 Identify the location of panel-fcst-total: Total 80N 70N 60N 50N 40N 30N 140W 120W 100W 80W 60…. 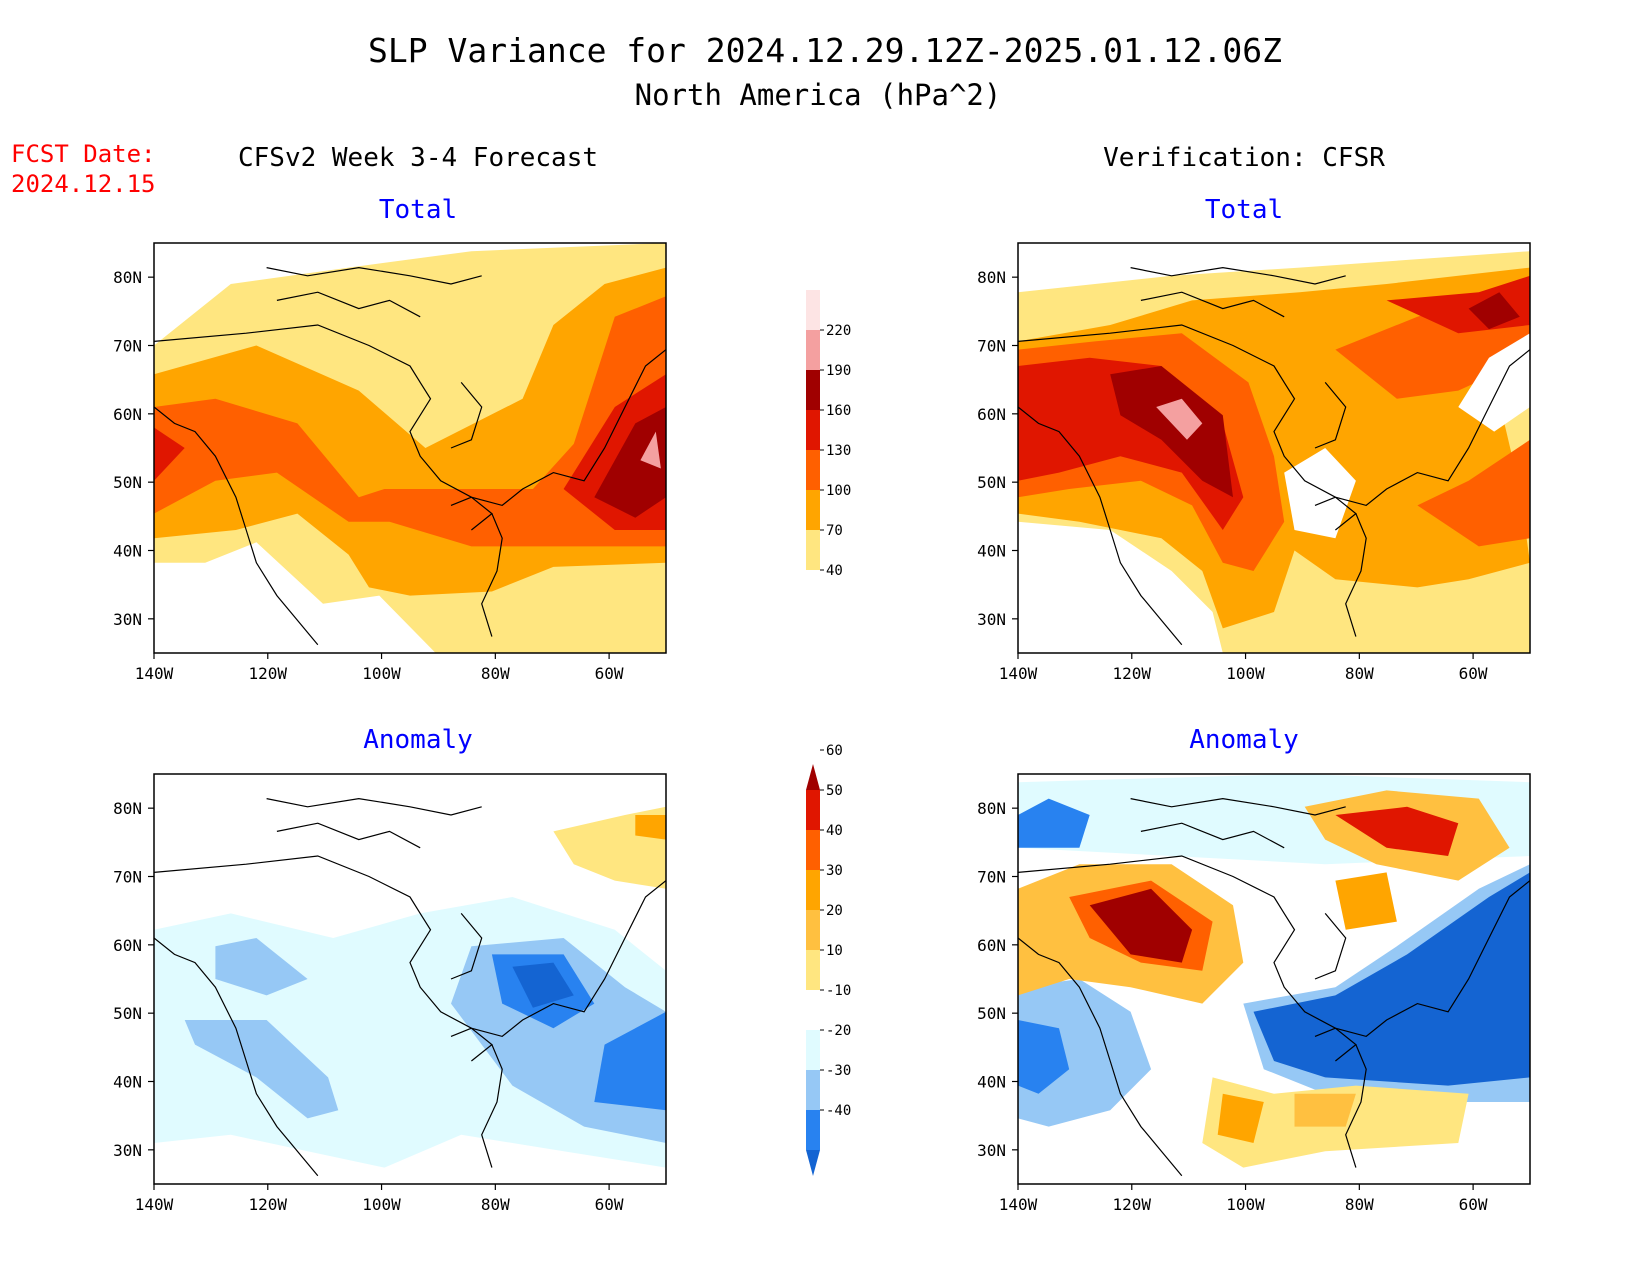
(390, 439).